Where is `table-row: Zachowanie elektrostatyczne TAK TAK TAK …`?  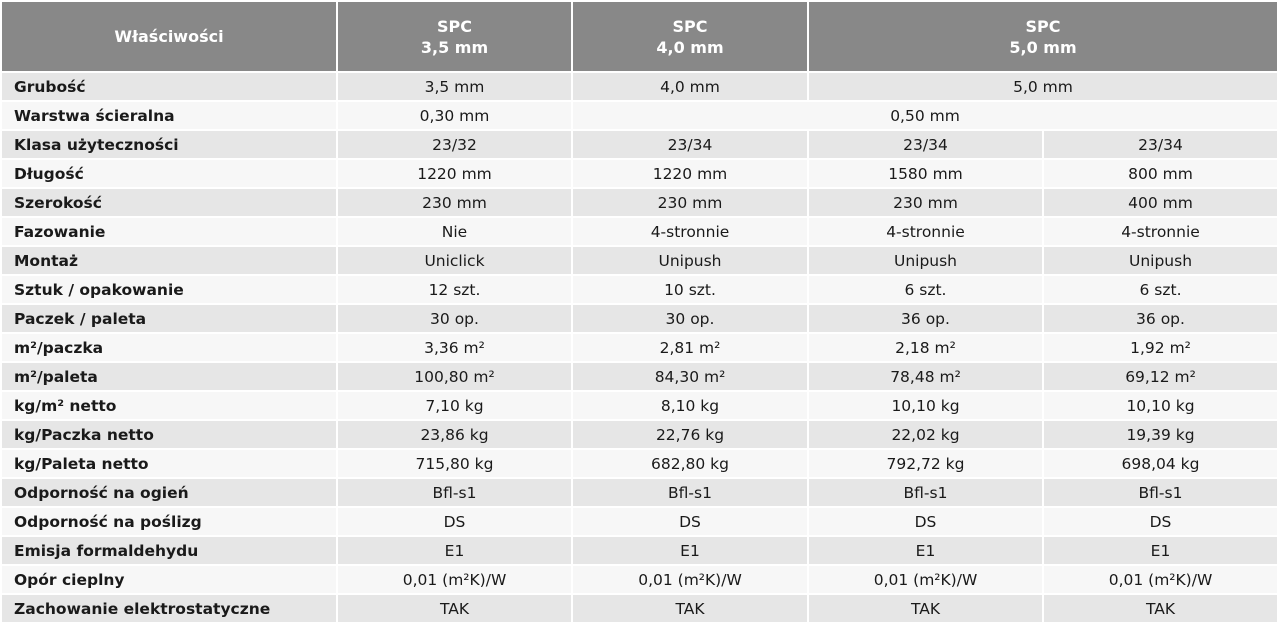
table-row: Zachowanie elektrostatyczne TAK TAK TAK … is located at coordinates (638, 608).